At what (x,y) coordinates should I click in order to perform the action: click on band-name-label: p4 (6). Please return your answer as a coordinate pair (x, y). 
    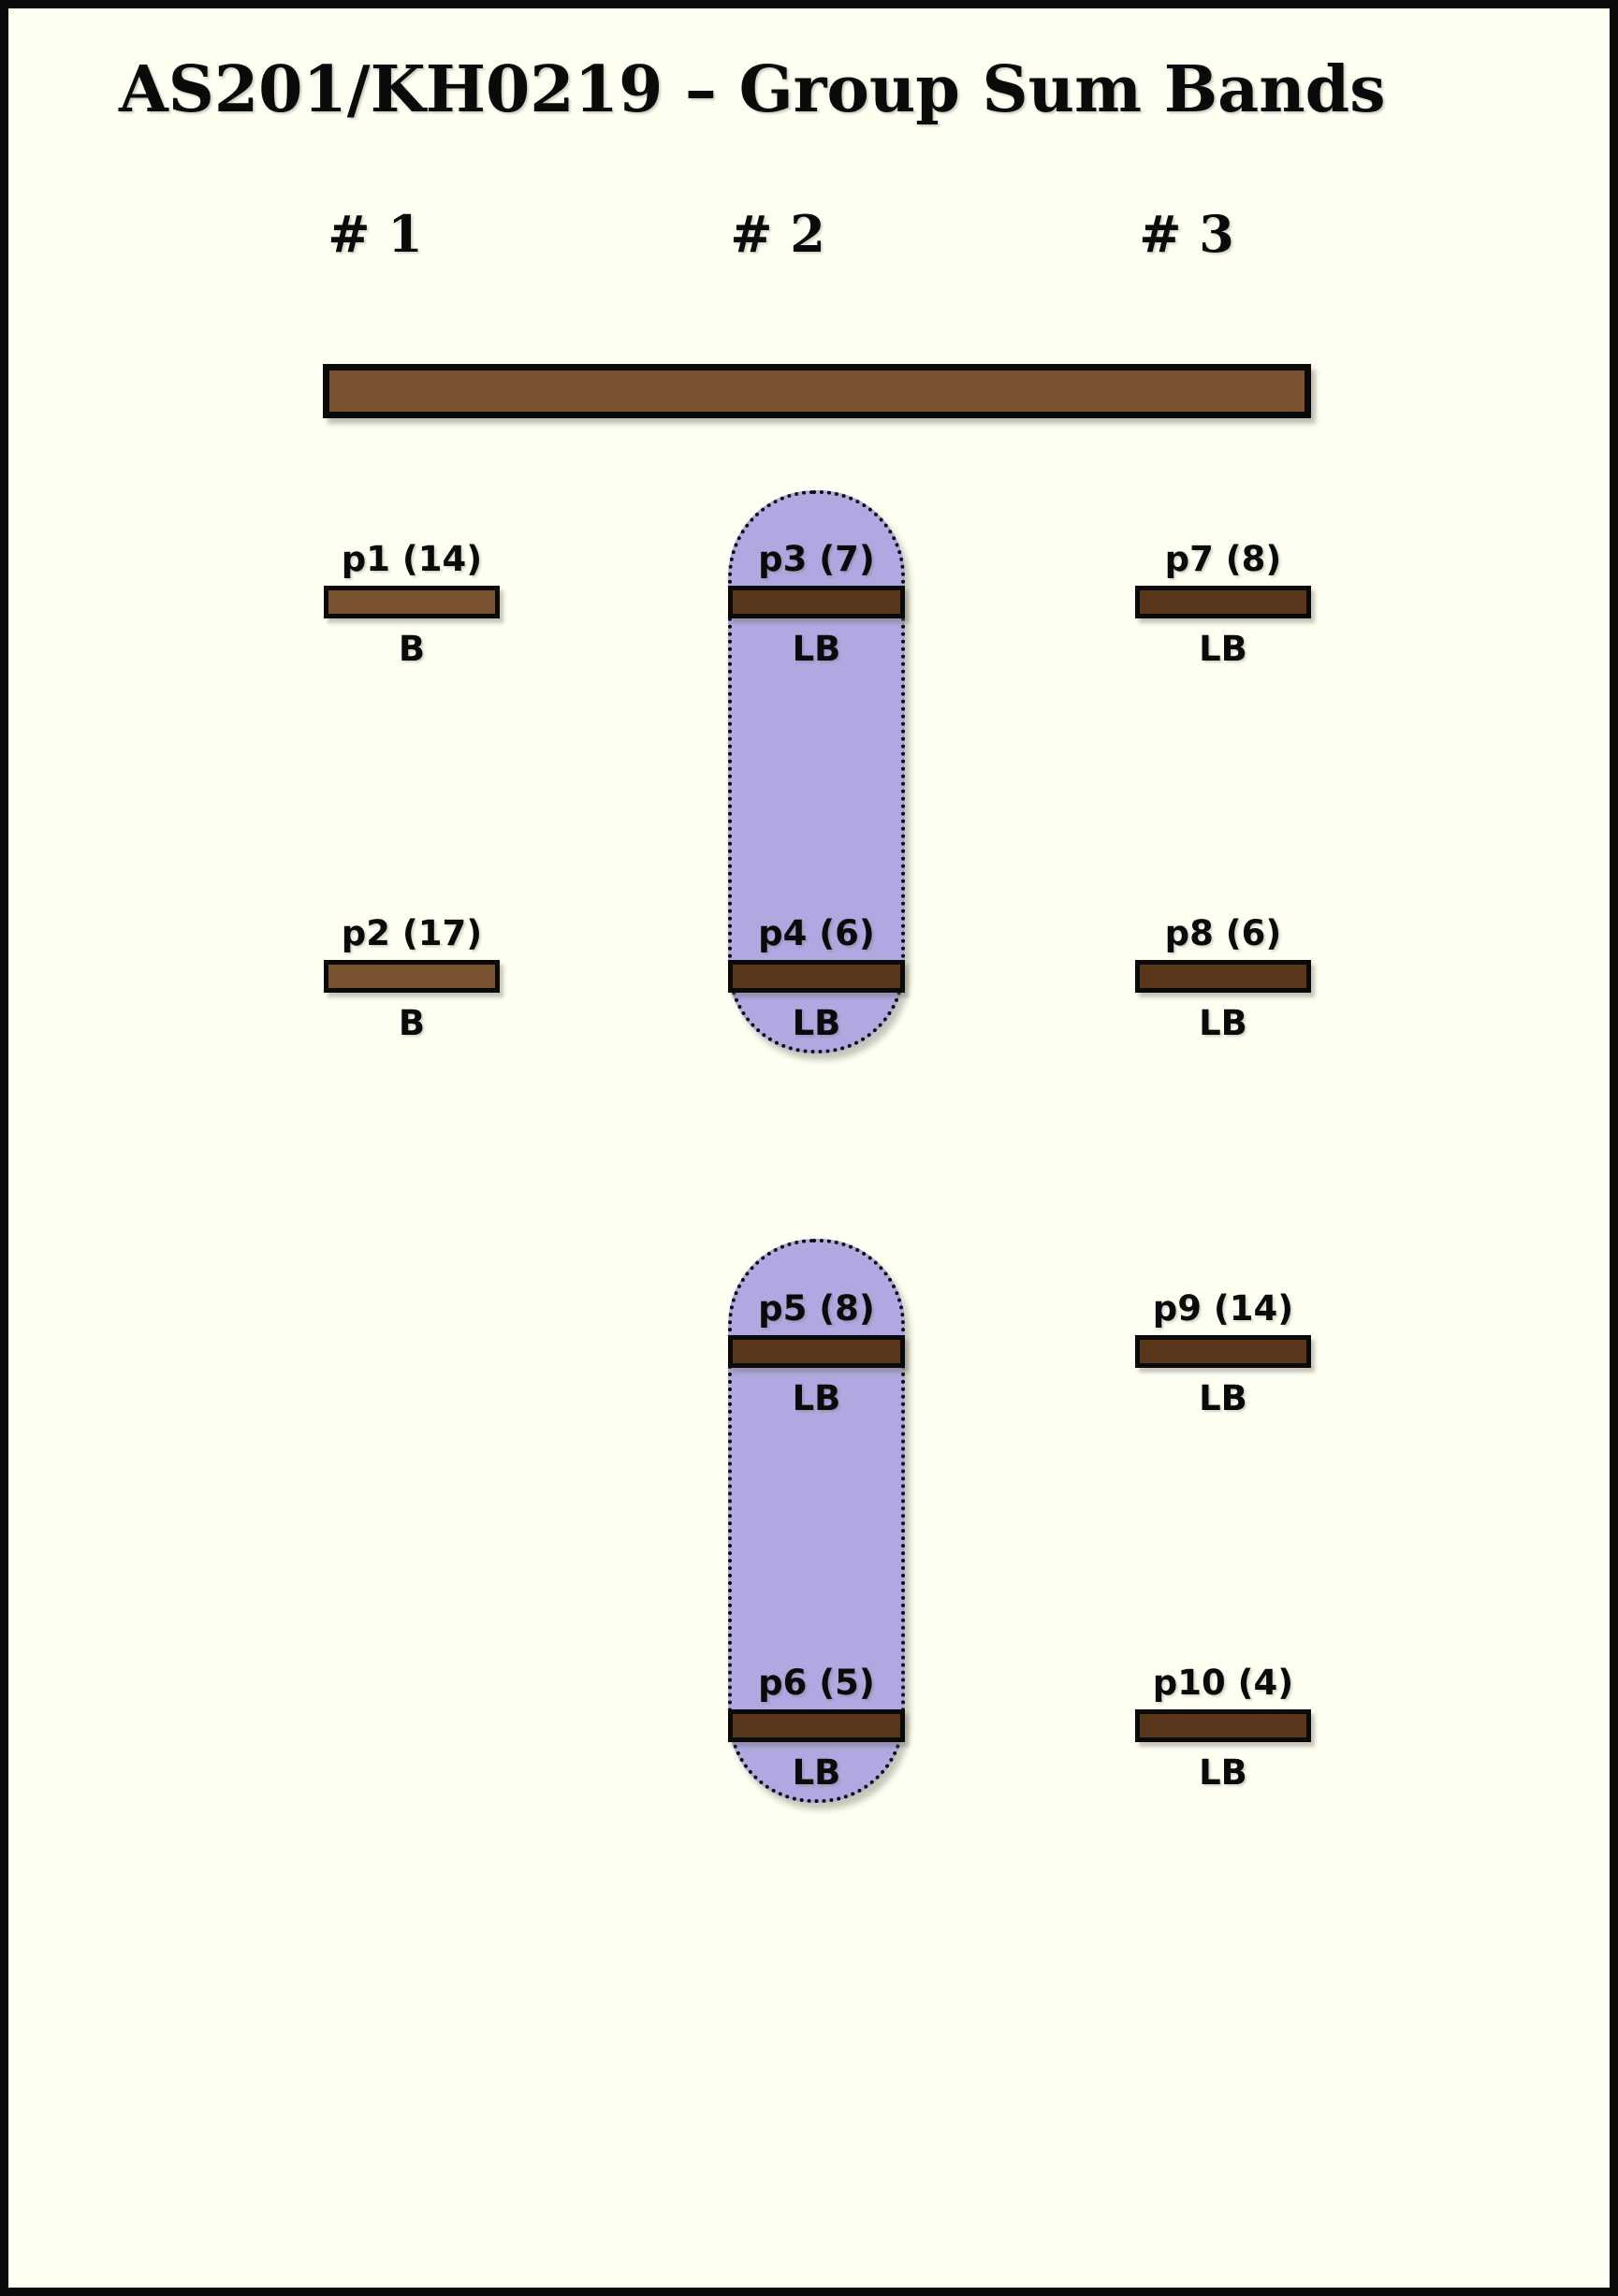
    Looking at the image, I should click on (816, 933).